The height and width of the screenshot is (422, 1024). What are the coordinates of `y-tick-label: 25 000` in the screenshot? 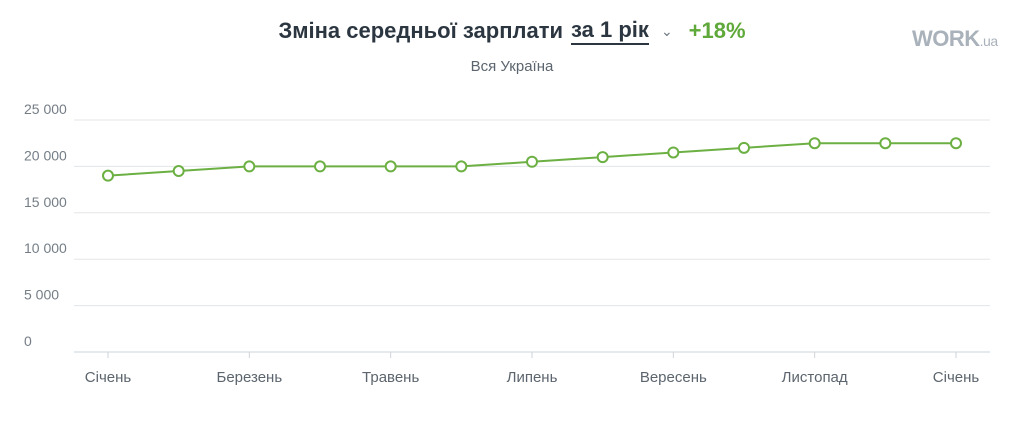 It's located at (45, 109).